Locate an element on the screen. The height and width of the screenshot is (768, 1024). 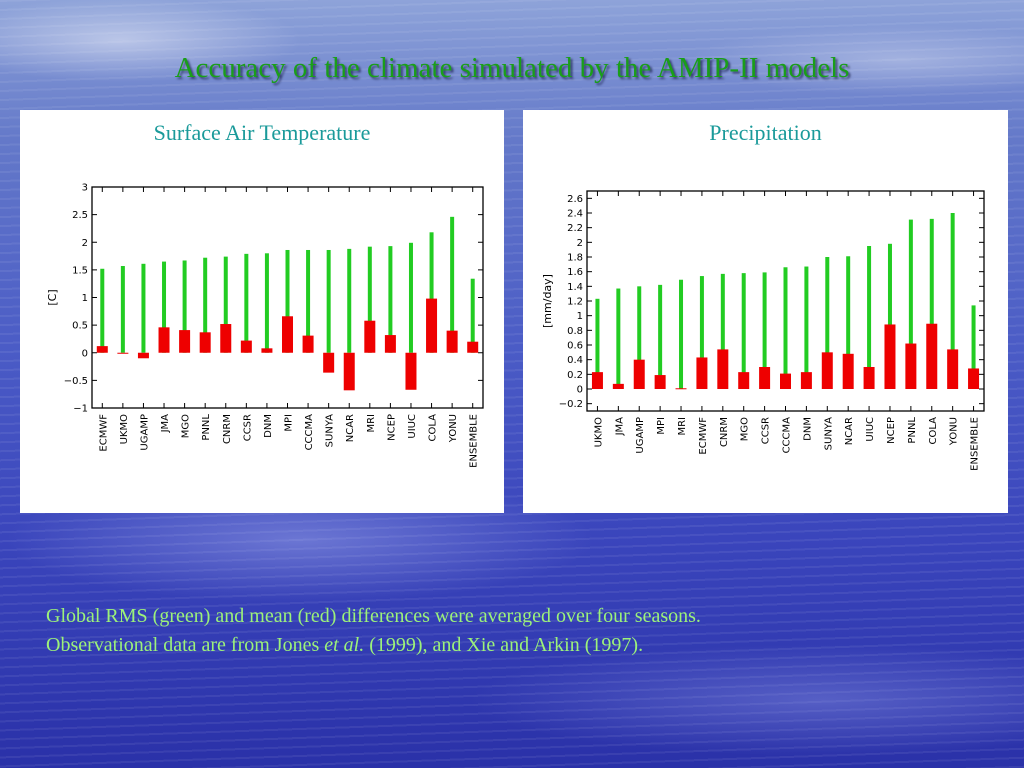
y-tick-label: 1.6 is located at coordinates (575, 272).